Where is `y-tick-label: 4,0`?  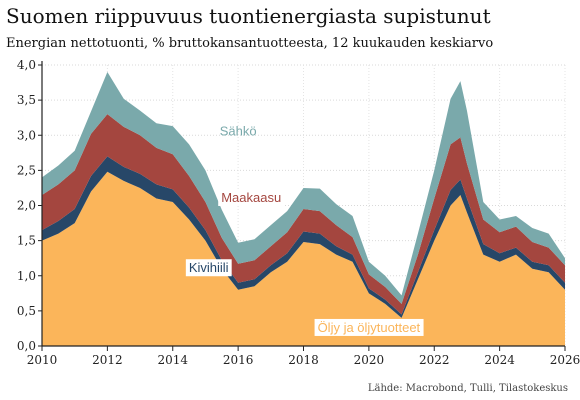 y-tick-label: 4,0 is located at coordinates (26, 65).